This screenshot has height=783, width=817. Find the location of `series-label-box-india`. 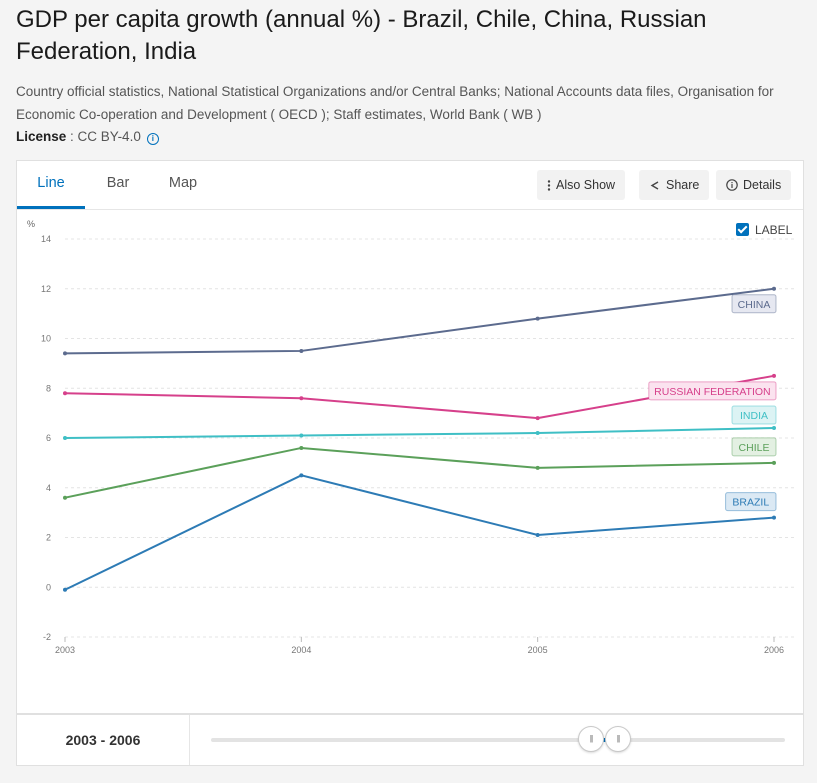

series-label-box-india is located at coordinates (754, 415).